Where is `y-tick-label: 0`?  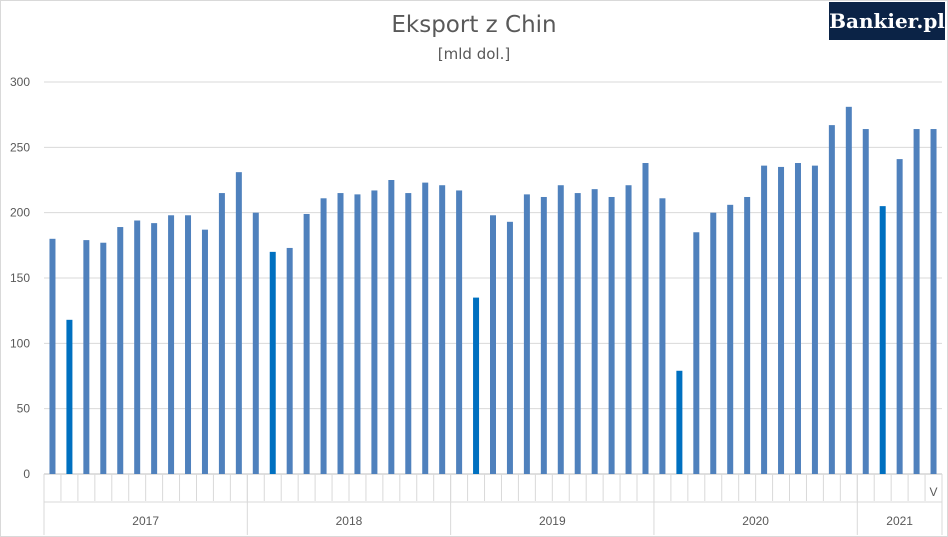
y-tick-label: 0 is located at coordinates (26, 474).